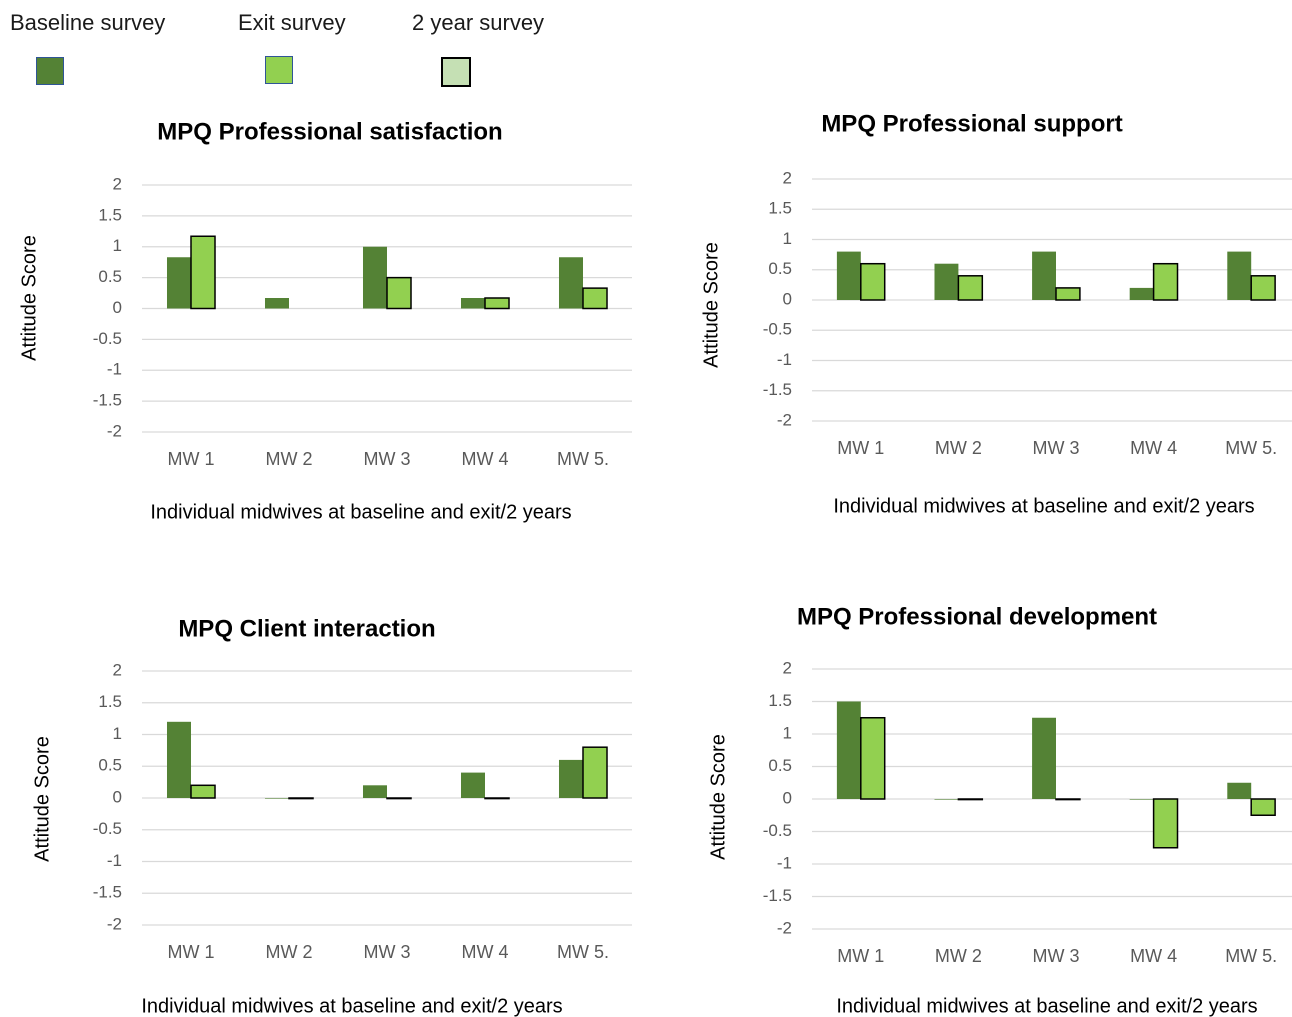  I want to click on chart-title: MPQ Client interaction, so click(306, 628).